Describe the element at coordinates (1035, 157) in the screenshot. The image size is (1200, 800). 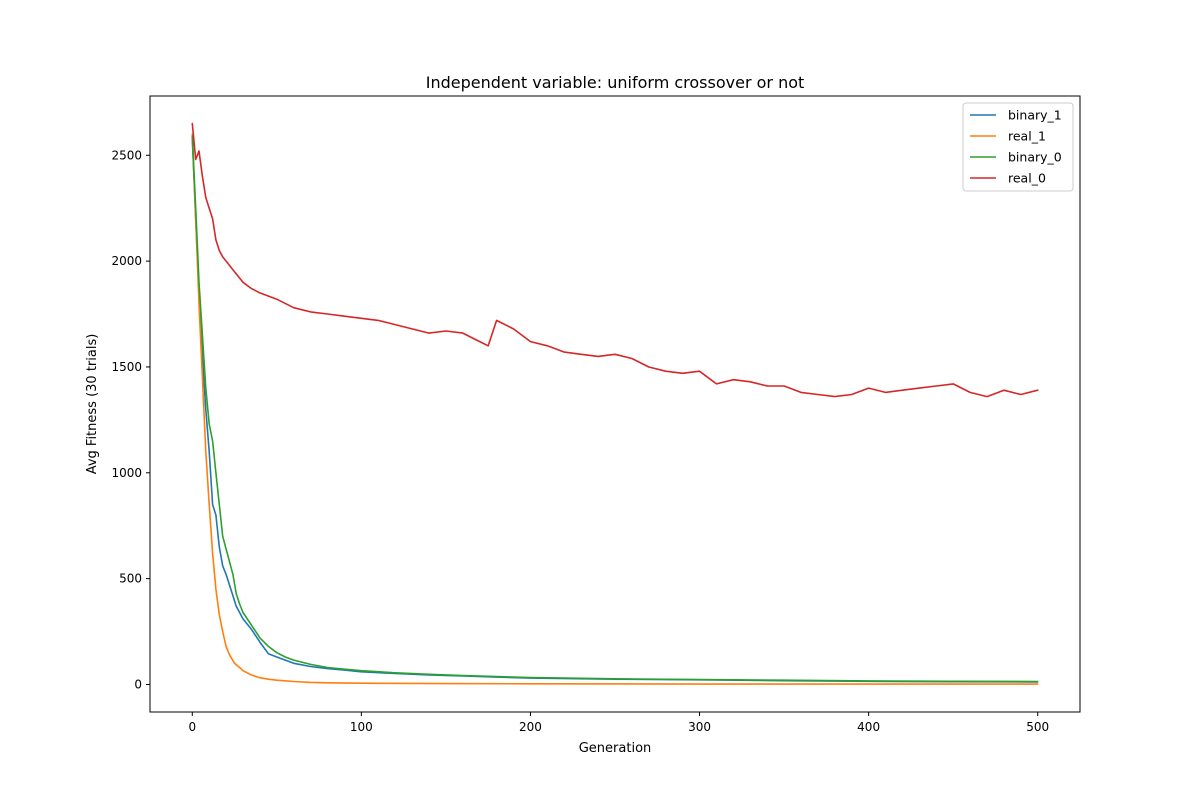
I see `legend-label-binary_0: binary_0` at that location.